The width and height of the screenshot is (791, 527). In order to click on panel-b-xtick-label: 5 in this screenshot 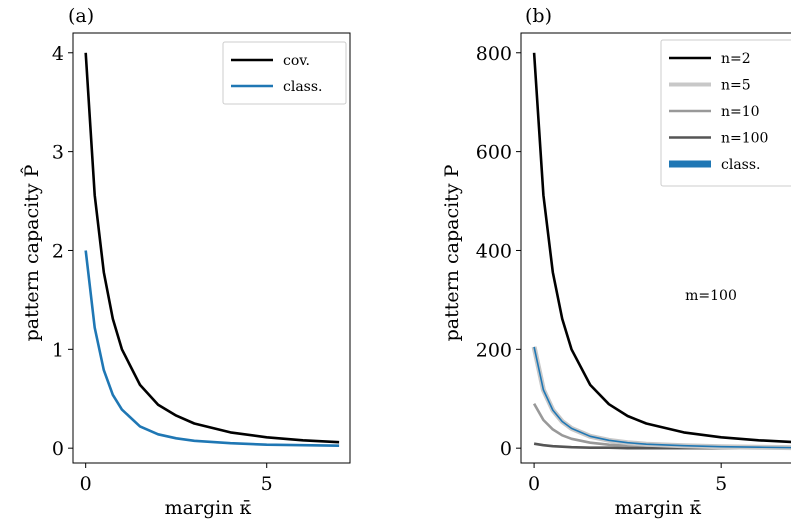, I will do `click(721, 484)`.